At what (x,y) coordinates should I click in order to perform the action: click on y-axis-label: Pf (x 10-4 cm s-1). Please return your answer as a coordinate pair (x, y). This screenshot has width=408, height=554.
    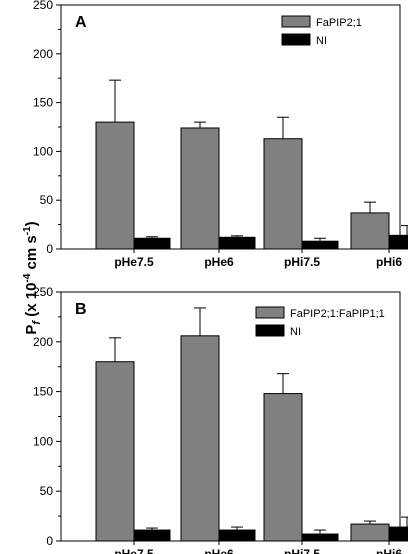
    Looking at the image, I should click on (32, 277).